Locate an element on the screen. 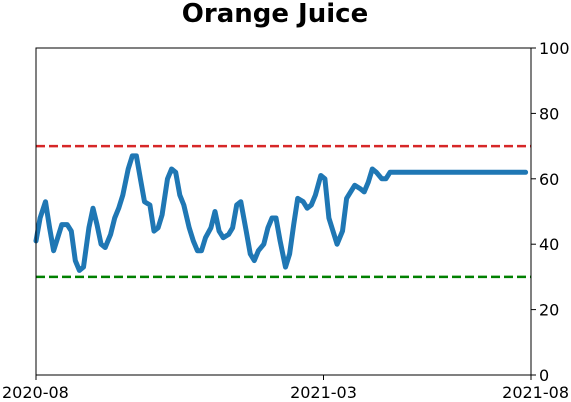 Image resolution: width=571 pixels, height=402 pixels. y-tick-label-100: 100 is located at coordinates (554, 48).